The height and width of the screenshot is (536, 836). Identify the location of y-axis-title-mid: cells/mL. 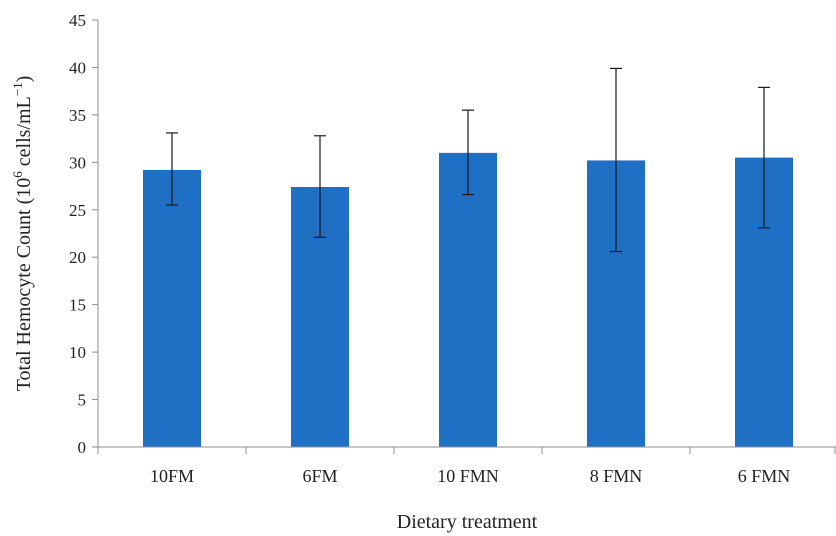
(24, 133).